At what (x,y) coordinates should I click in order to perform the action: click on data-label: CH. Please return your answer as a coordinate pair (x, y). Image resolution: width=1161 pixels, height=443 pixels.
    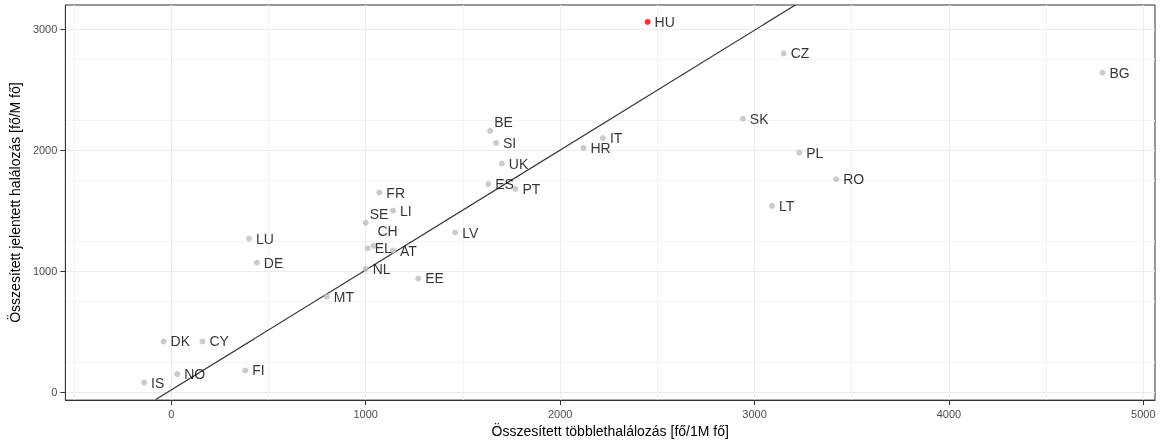
    Looking at the image, I should click on (387, 230).